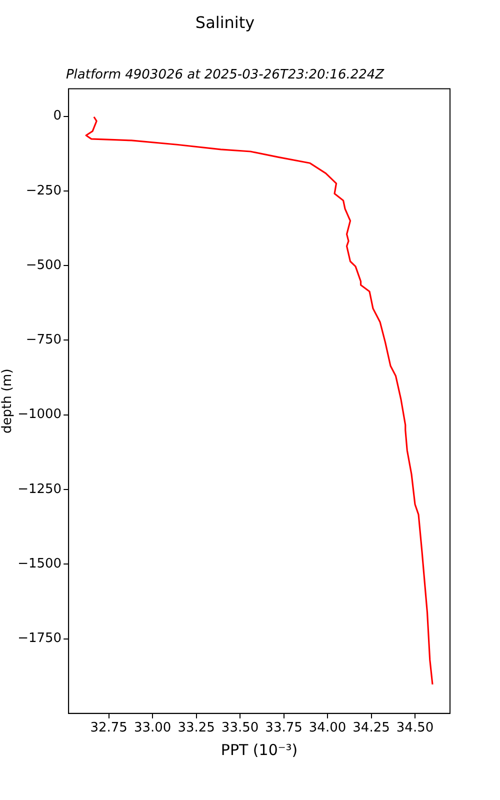 The height and width of the screenshot is (800, 500). I want to click on chart-title: Salinity, so click(225, 22).